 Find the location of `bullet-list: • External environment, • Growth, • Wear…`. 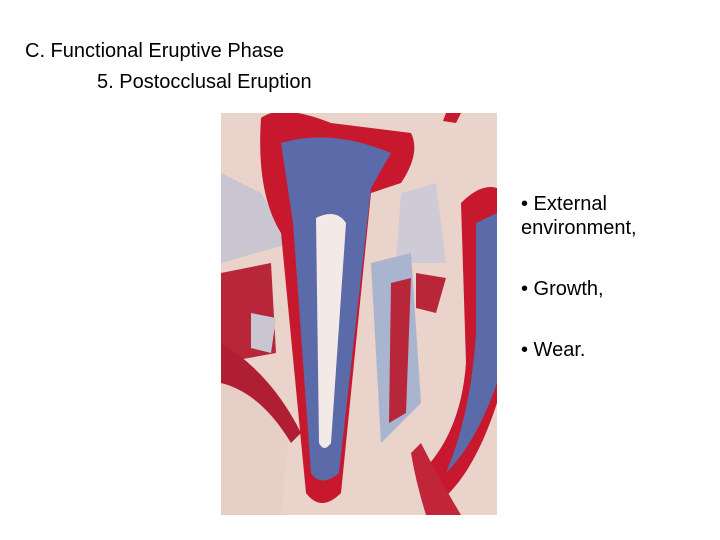

bullet-list: • External environment, • Growth, • Wear… is located at coordinates (596, 295).